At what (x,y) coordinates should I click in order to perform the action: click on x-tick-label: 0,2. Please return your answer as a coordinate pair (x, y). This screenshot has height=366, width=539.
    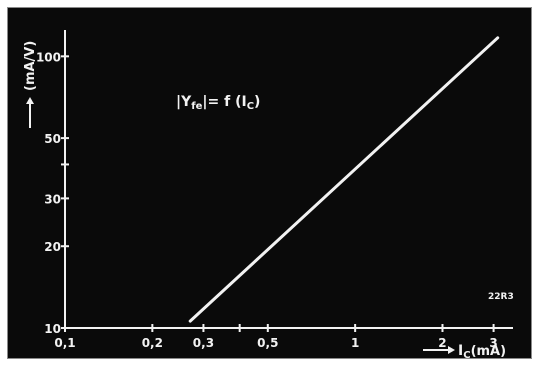
    Looking at the image, I should click on (152, 343).